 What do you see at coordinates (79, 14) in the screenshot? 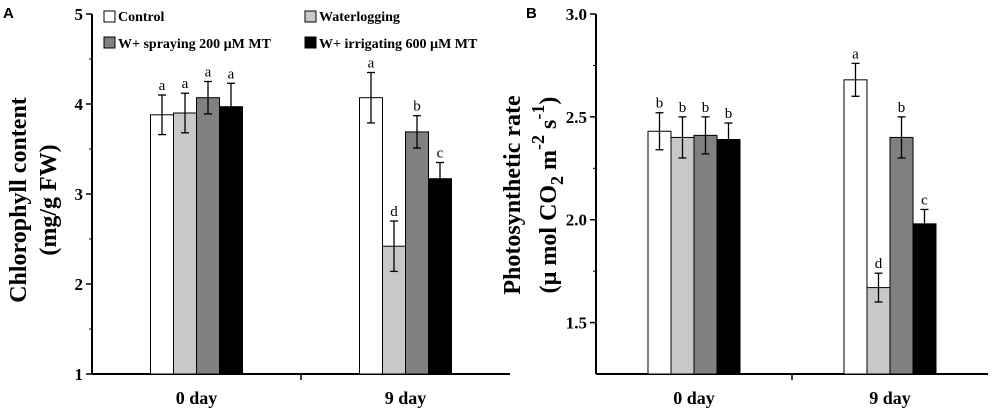
I see `y-tick-label: 5` at bounding box center [79, 14].